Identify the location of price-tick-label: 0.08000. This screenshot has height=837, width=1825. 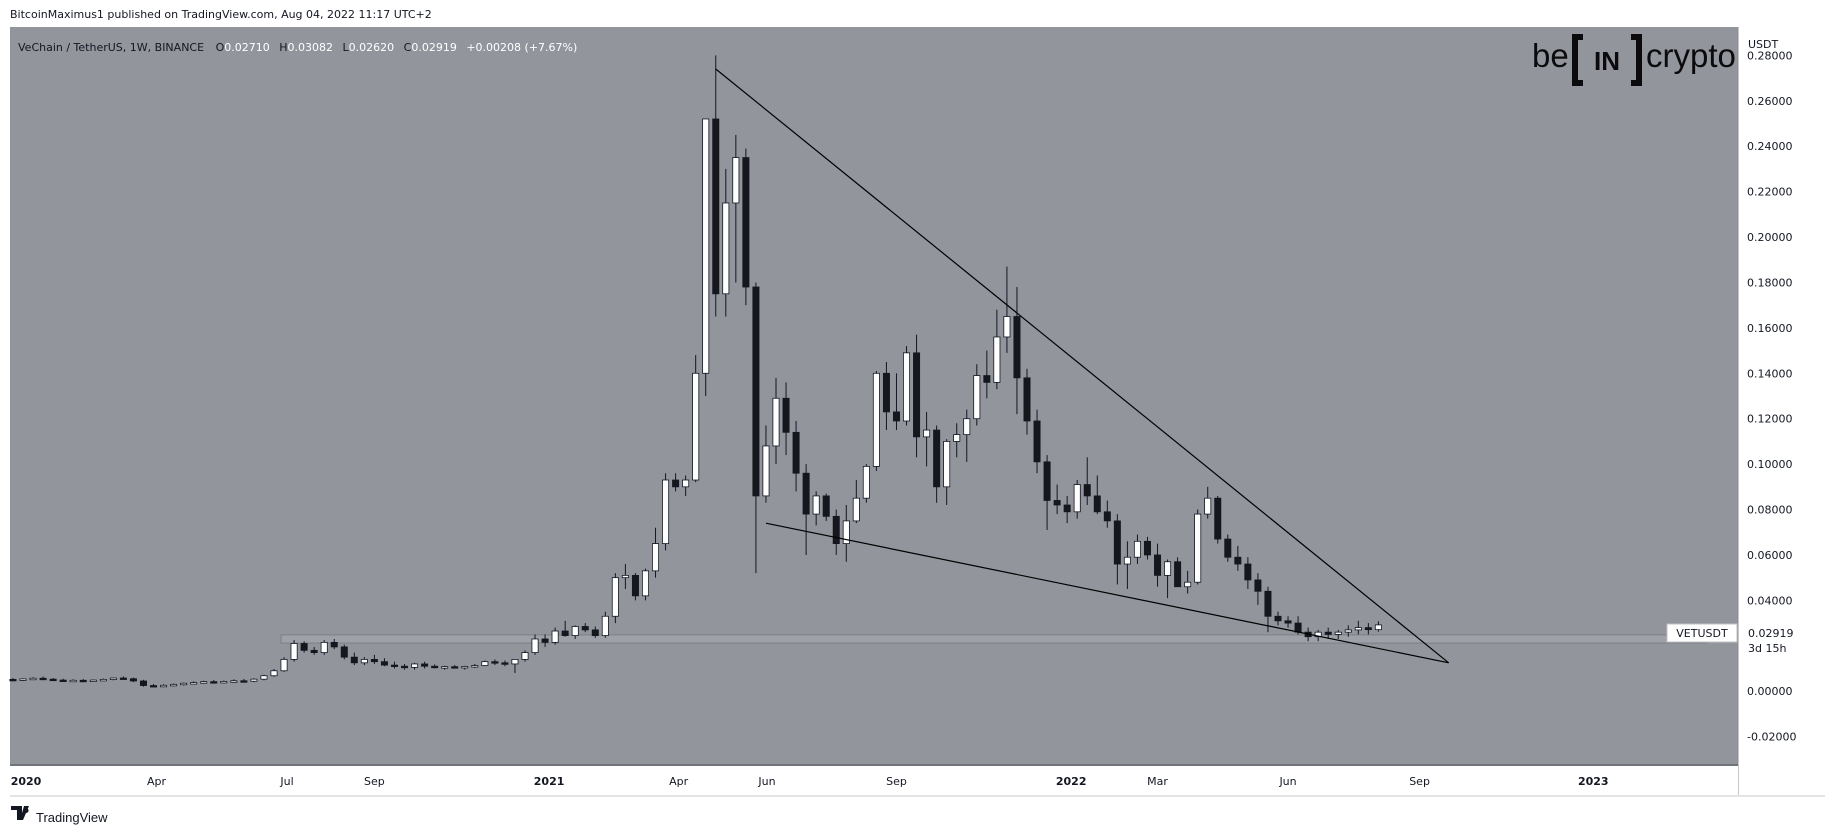
(1770, 510).